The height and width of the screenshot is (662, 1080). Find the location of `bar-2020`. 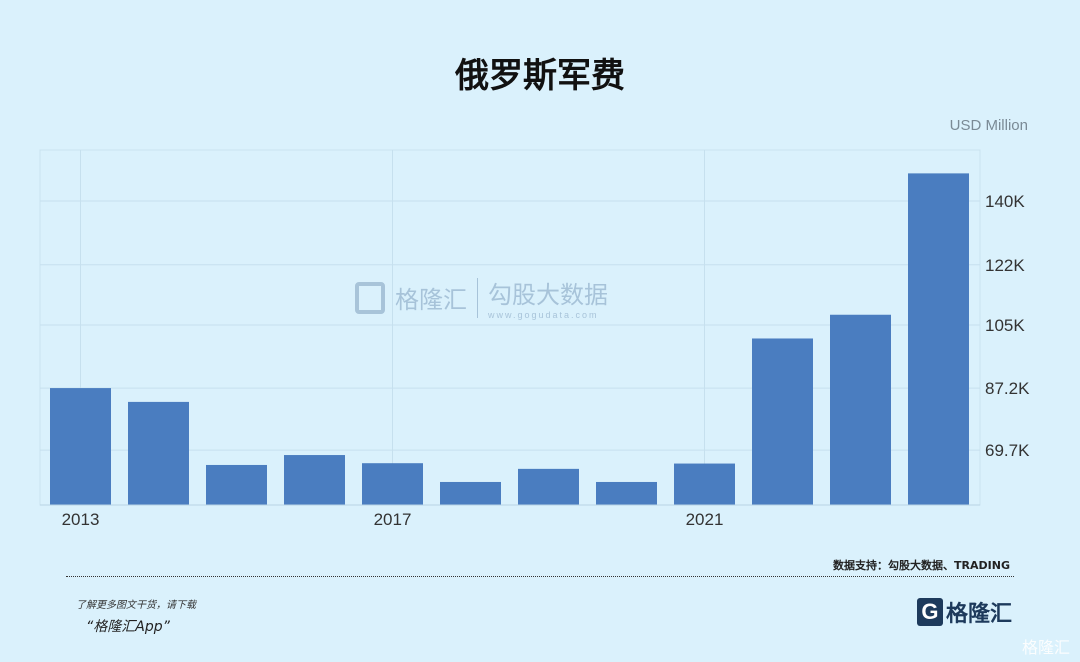

bar-2020 is located at coordinates (626, 493).